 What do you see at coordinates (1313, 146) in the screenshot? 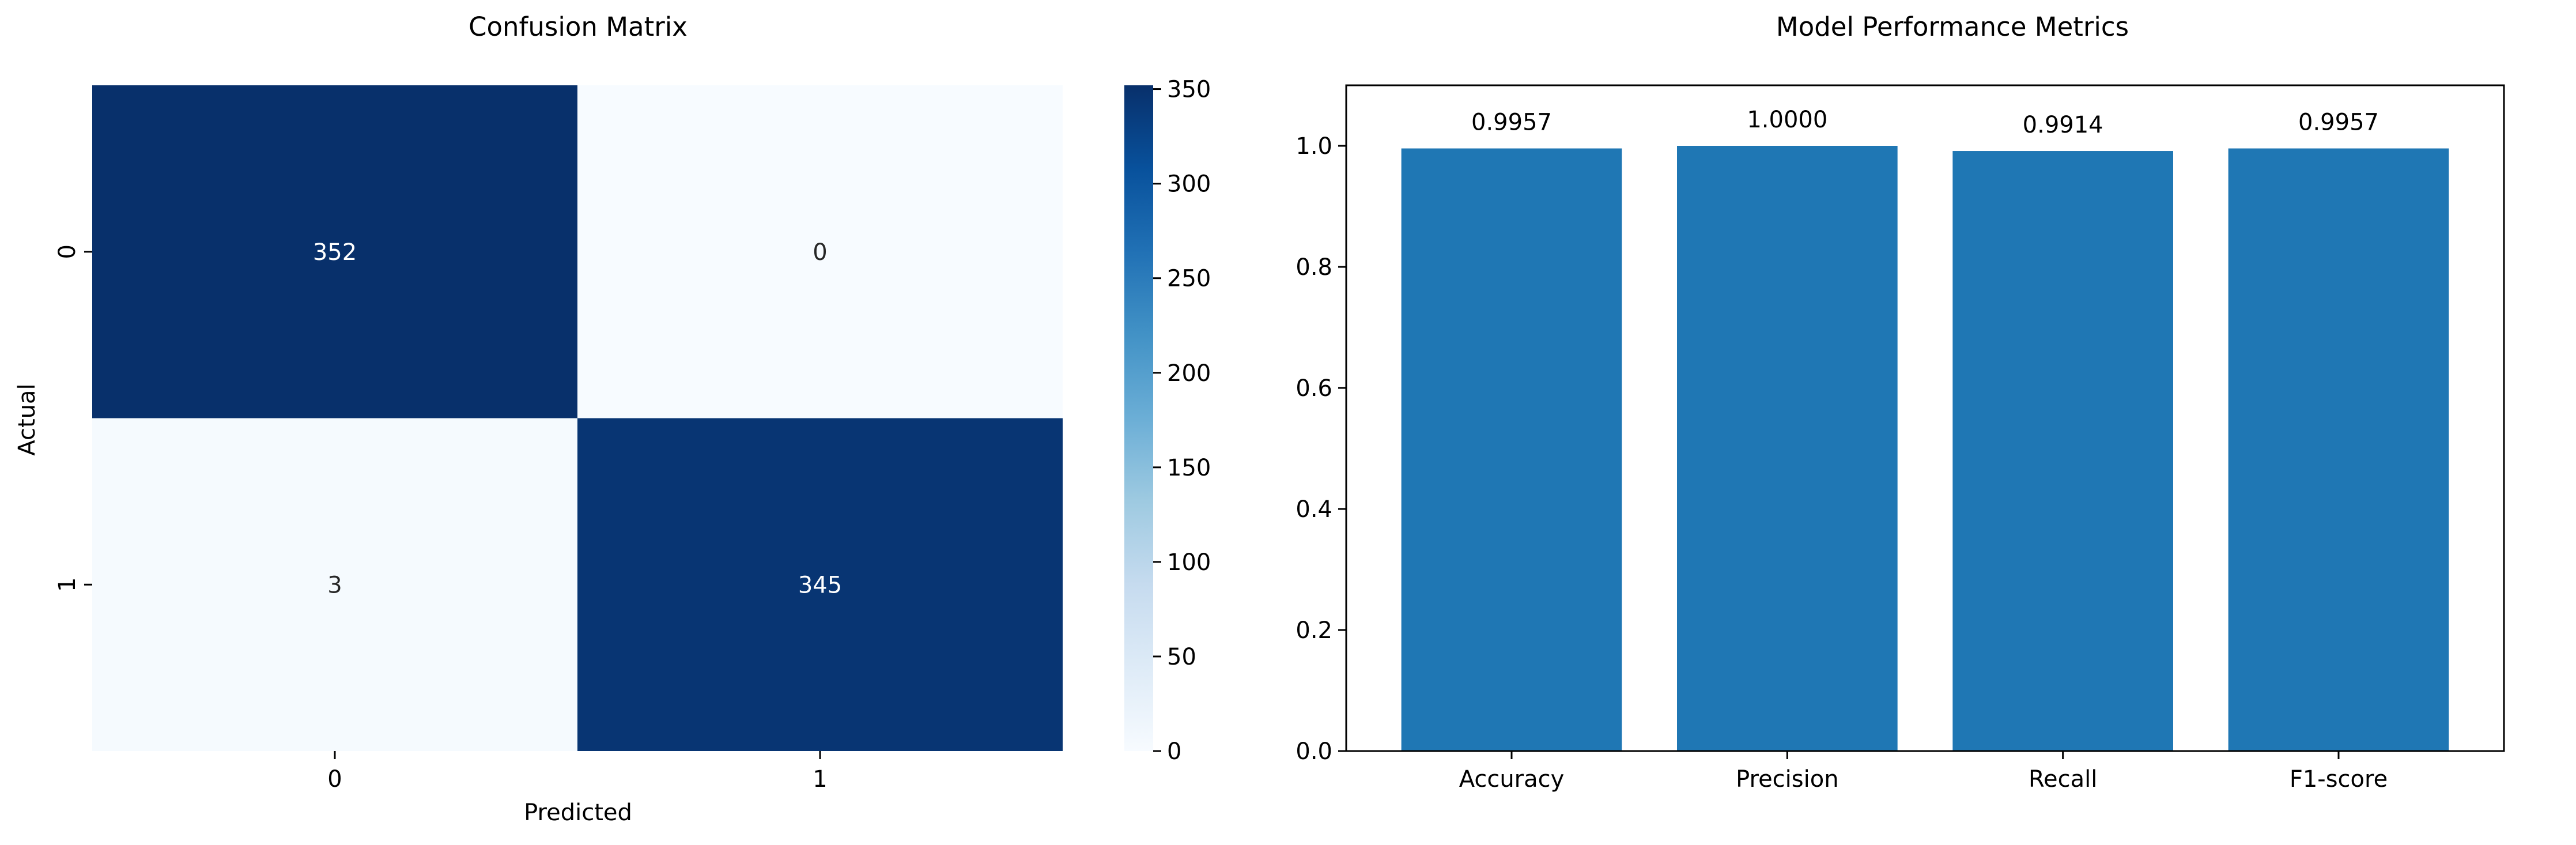
I see `bar-y-tick-label-5: 1.0` at bounding box center [1313, 146].